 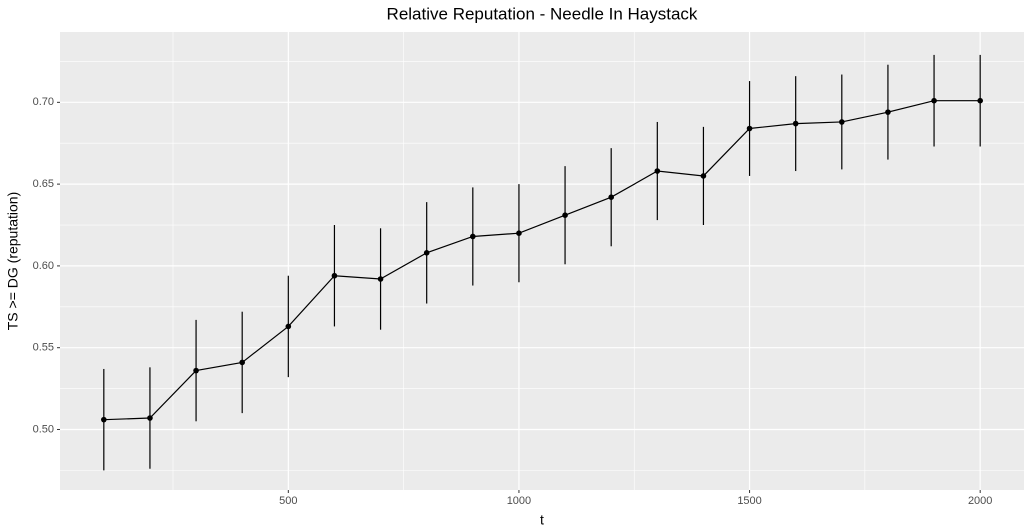 What do you see at coordinates (542, 13) in the screenshot?
I see `chart-title: Relative Reputation - Needle In Haystack` at bounding box center [542, 13].